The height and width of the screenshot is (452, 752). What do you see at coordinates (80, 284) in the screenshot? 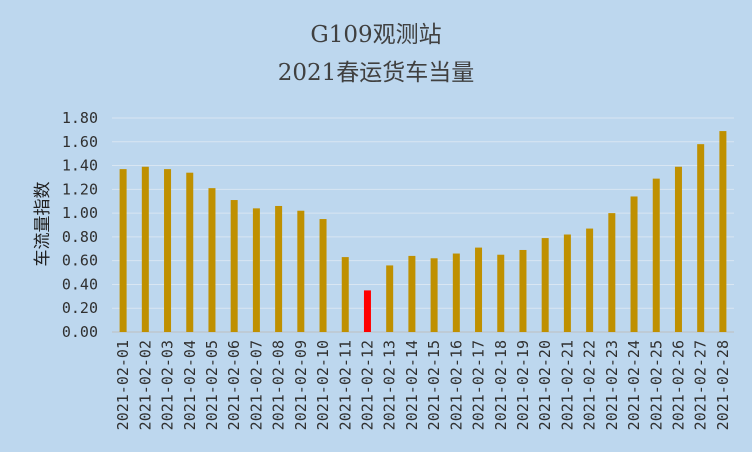
I see `y-tick-label: 0.40` at bounding box center [80, 284].